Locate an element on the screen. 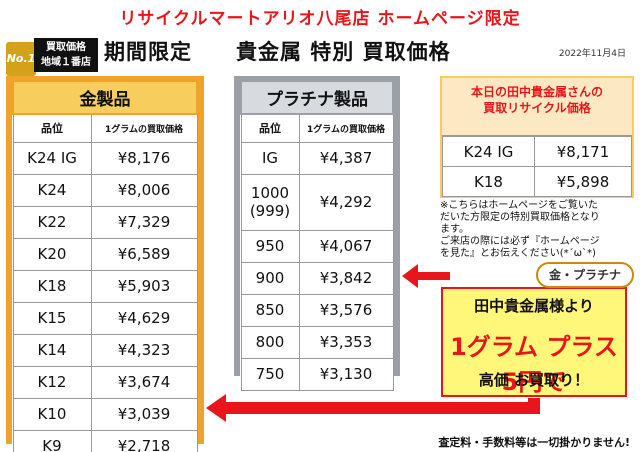 This screenshot has width=640, height=452. notice-line-2: だいた方限定の特別買取価格となり is located at coordinates (520, 217).